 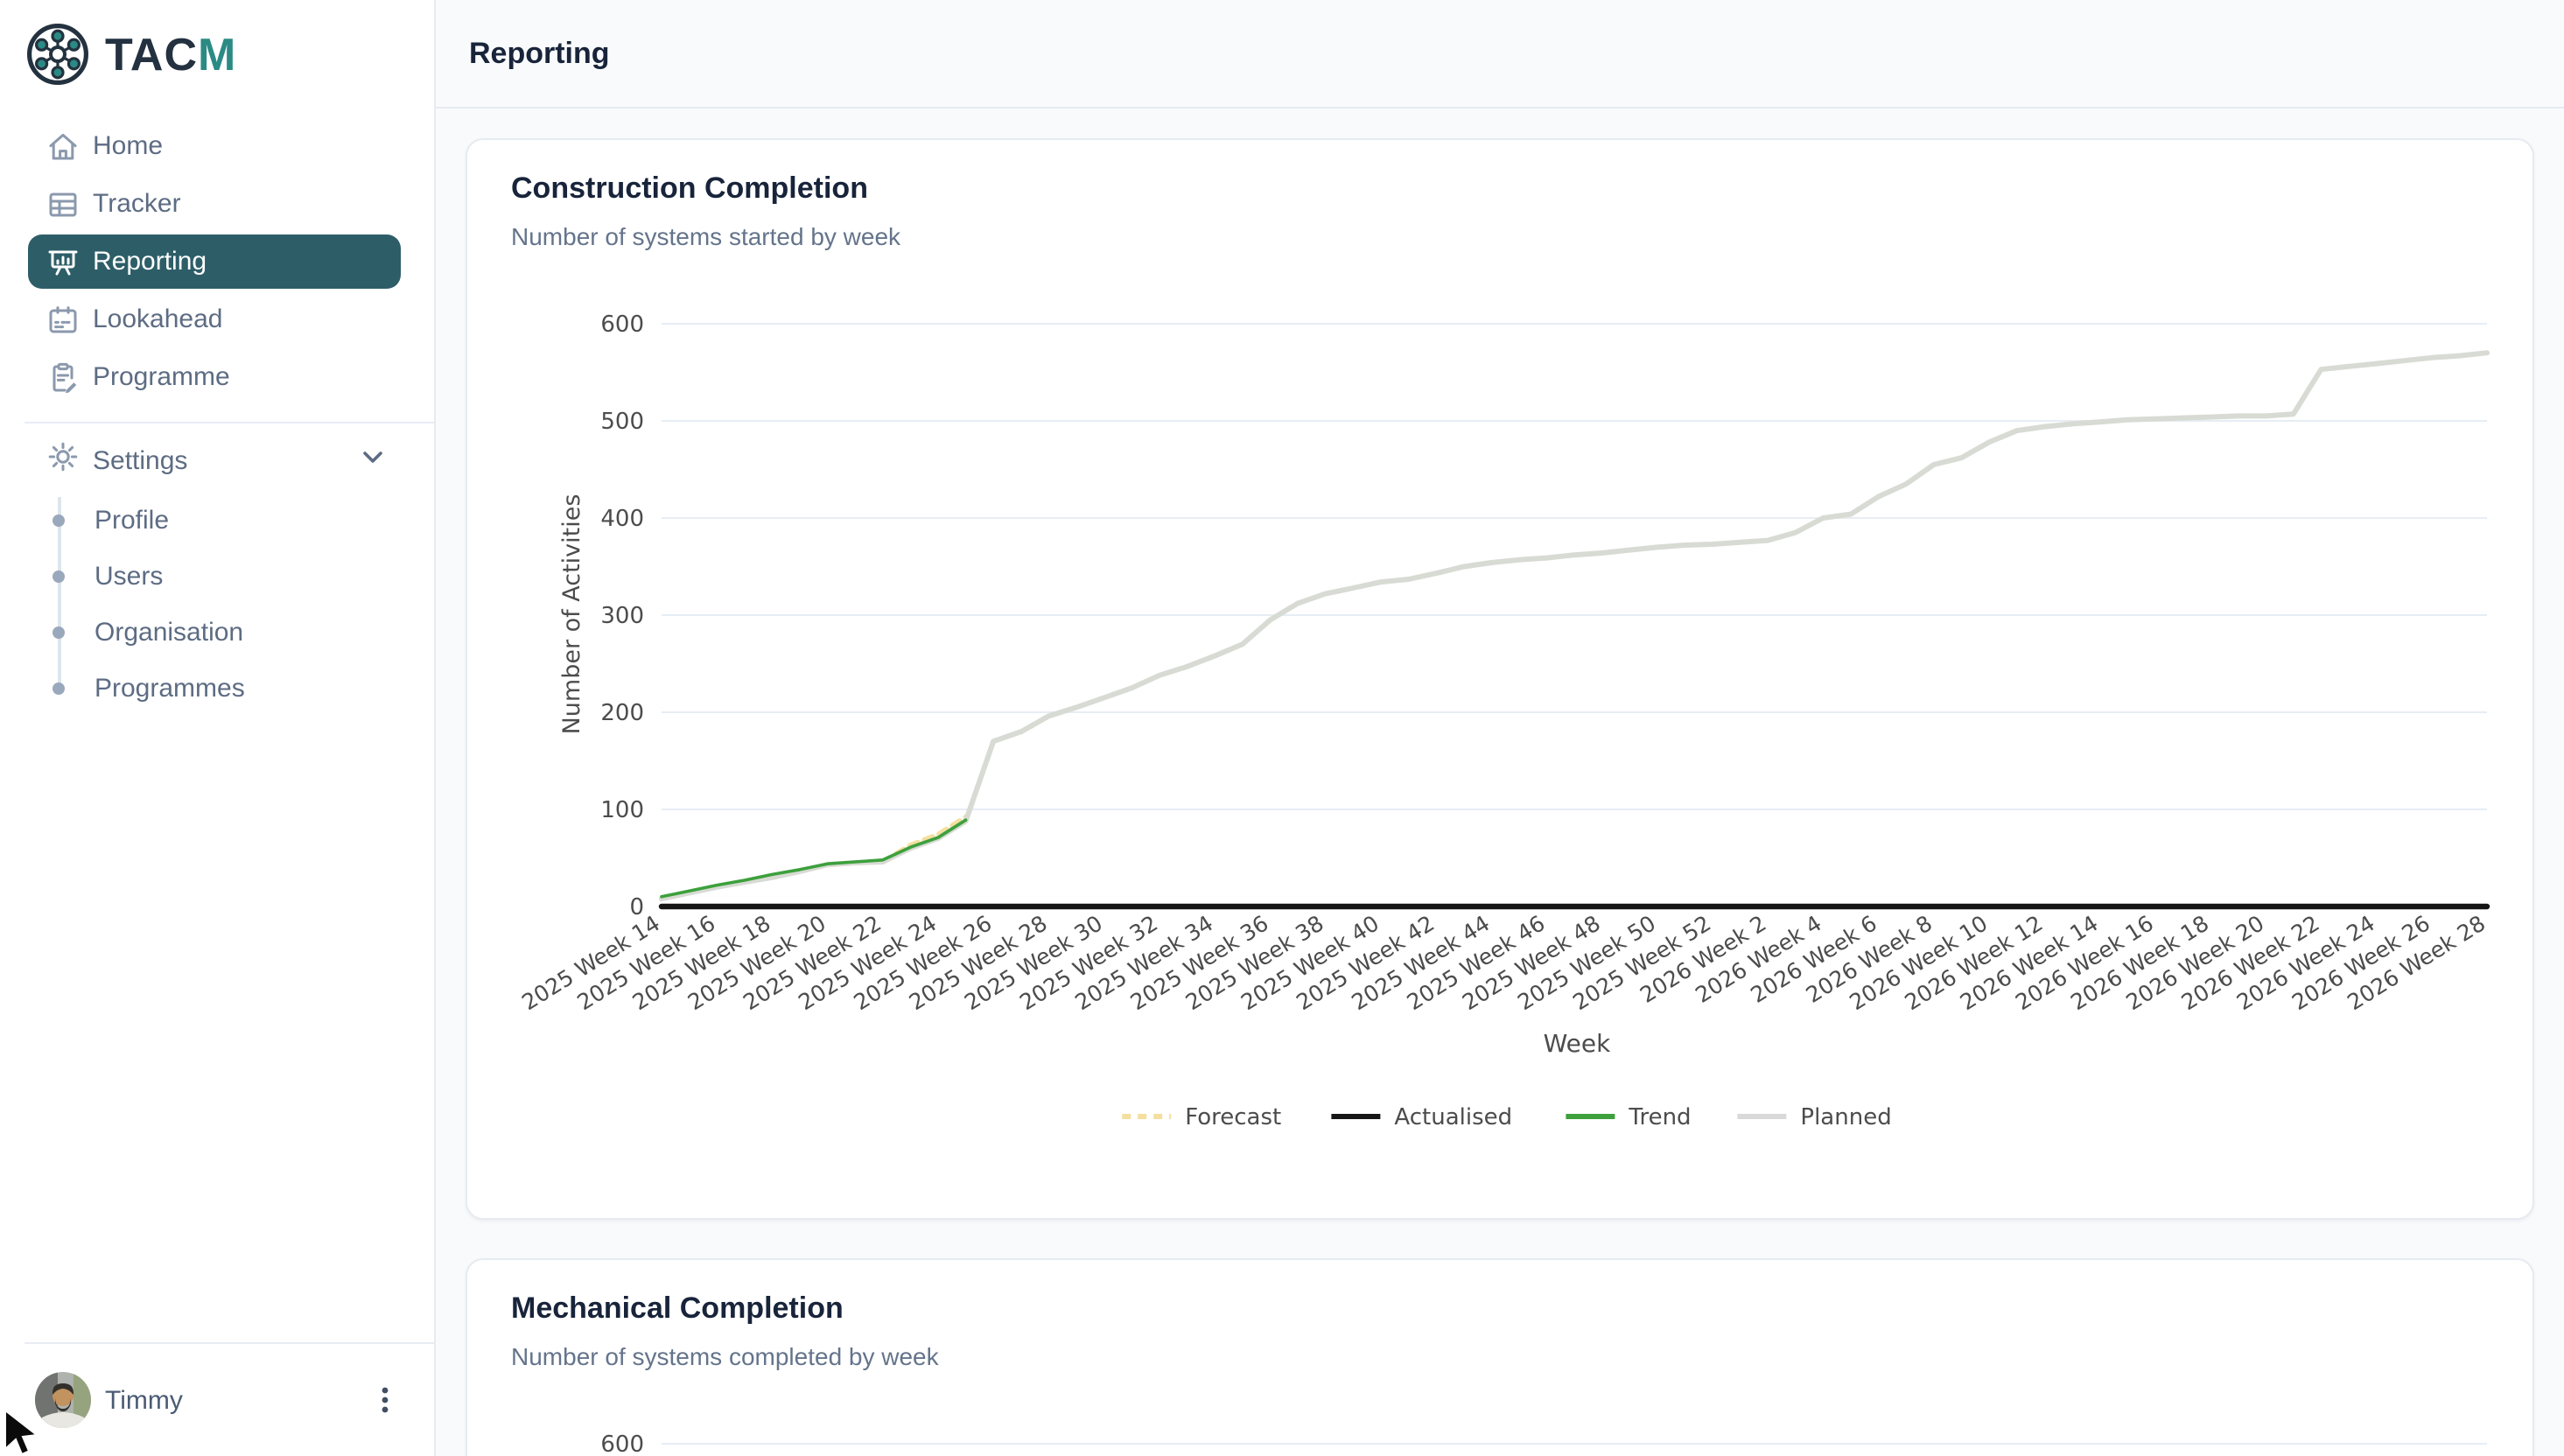 What do you see at coordinates (58, 54) in the screenshot?
I see `tacm-logo-icon` at bounding box center [58, 54].